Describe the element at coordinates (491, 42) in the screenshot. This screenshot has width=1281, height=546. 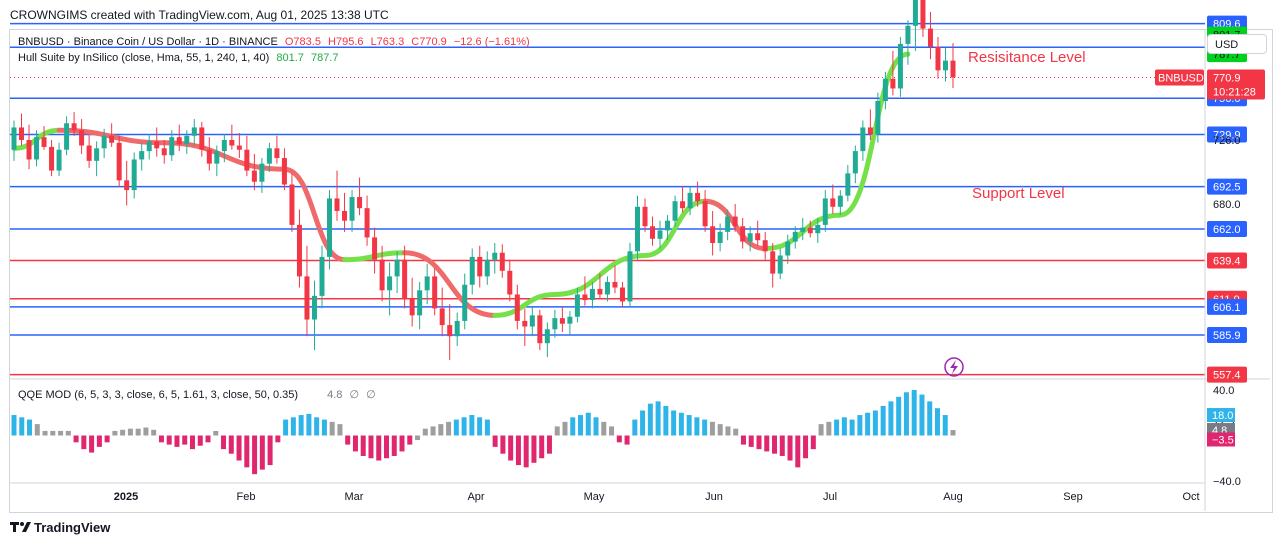
I see `ohlc-change: −12.6 (−1.61%)` at that location.